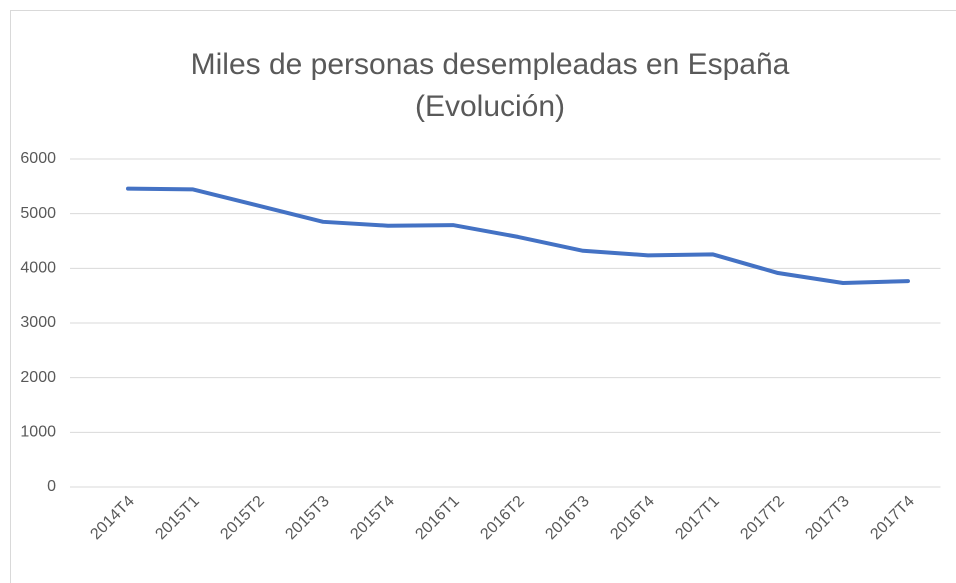 This screenshot has width=956, height=583. Describe the element at coordinates (490, 64) in the screenshot. I see `chart-title: Miles de personas desempleadas en España` at that location.